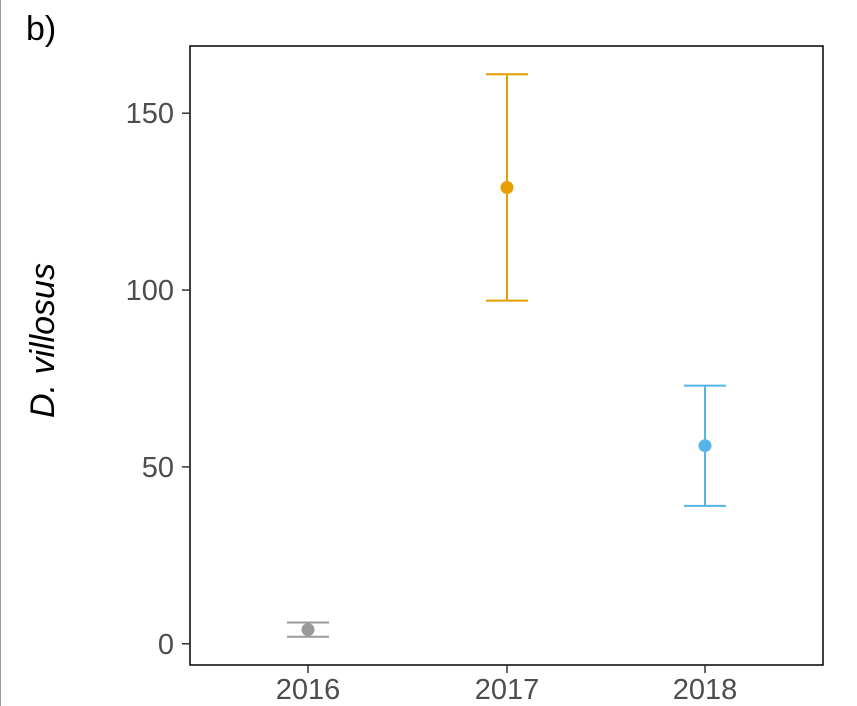  I want to click on x-tick-label: 2018, so click(705, 690).